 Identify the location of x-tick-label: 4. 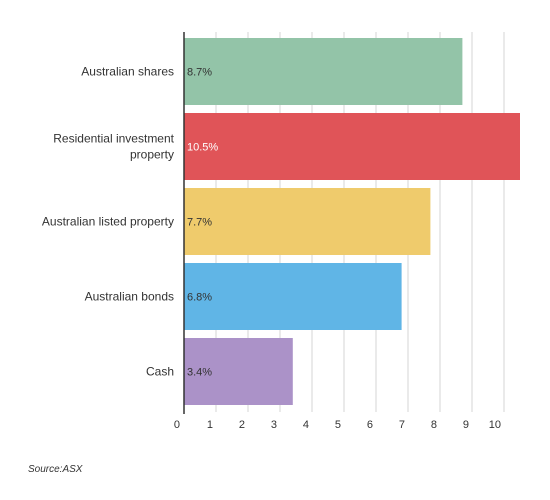
(306, 425).